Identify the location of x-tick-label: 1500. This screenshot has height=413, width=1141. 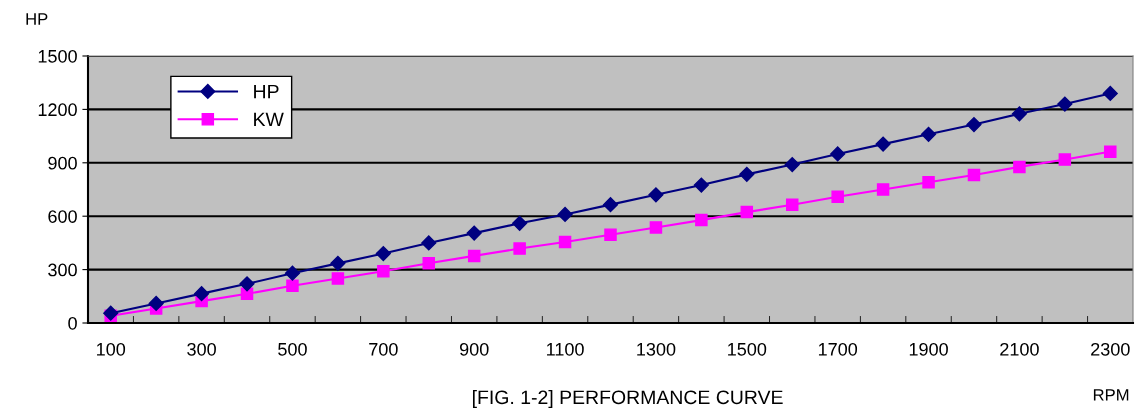
(747, 349).